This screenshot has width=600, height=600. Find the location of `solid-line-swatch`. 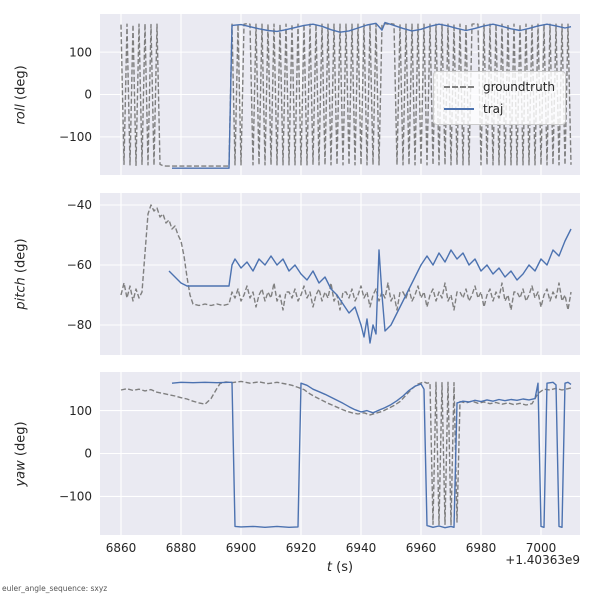

solid-line-swatch is located at coordinates (459, 109).